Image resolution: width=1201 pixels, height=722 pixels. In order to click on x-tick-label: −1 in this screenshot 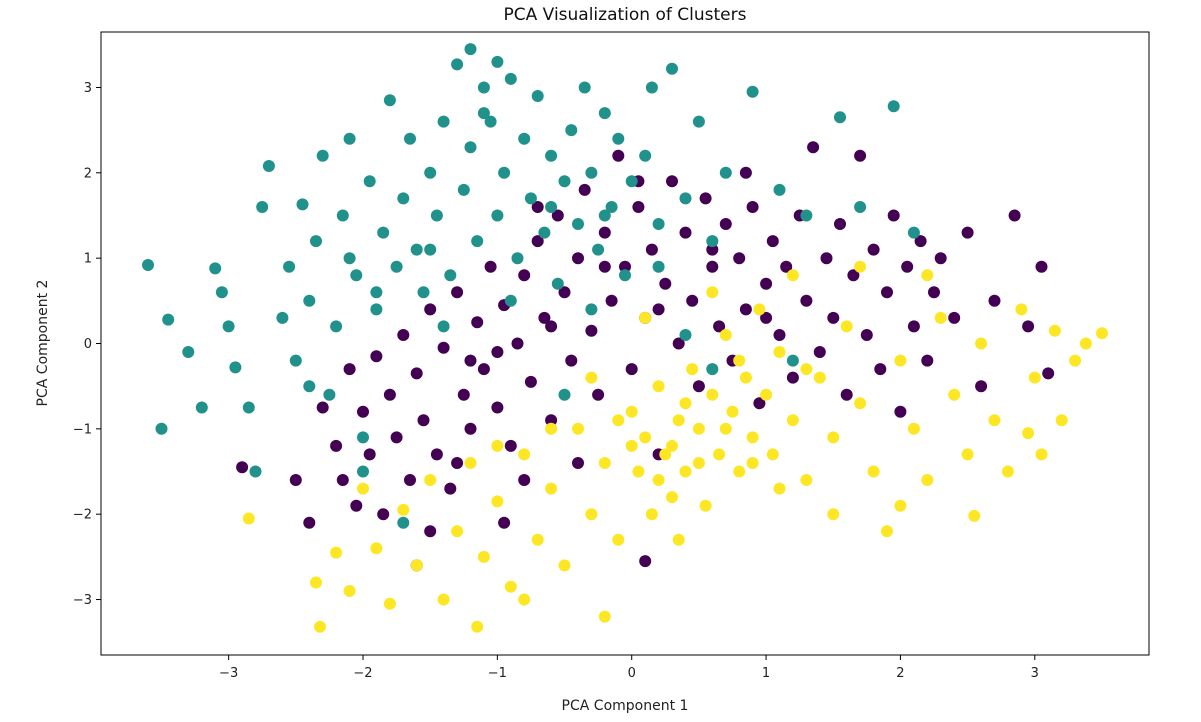, I will do `click(497, 673)`.